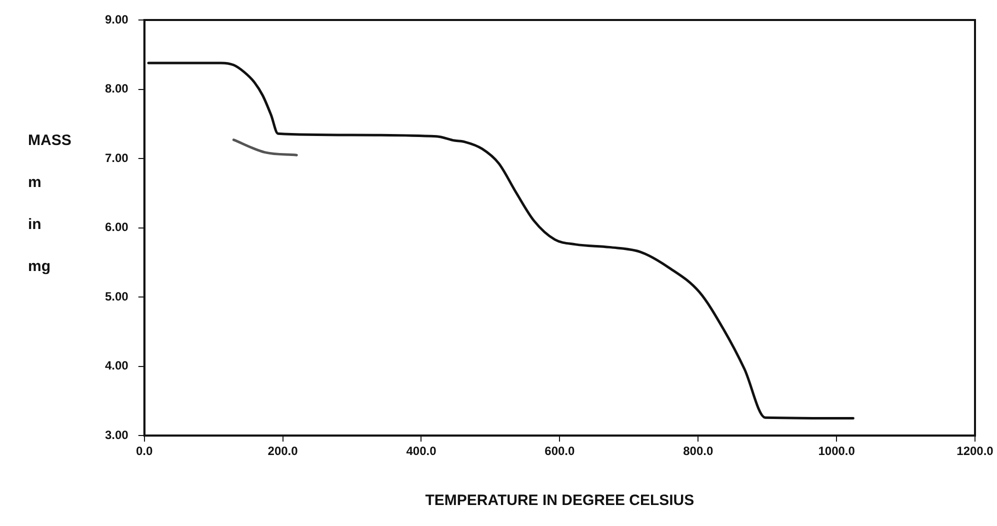 This screenshot has height=526, width=997. What do you see at coordinates (116, 435) in the screenshot?
I see `y-tick-label: 3.00` at bounding box center [116, 435].